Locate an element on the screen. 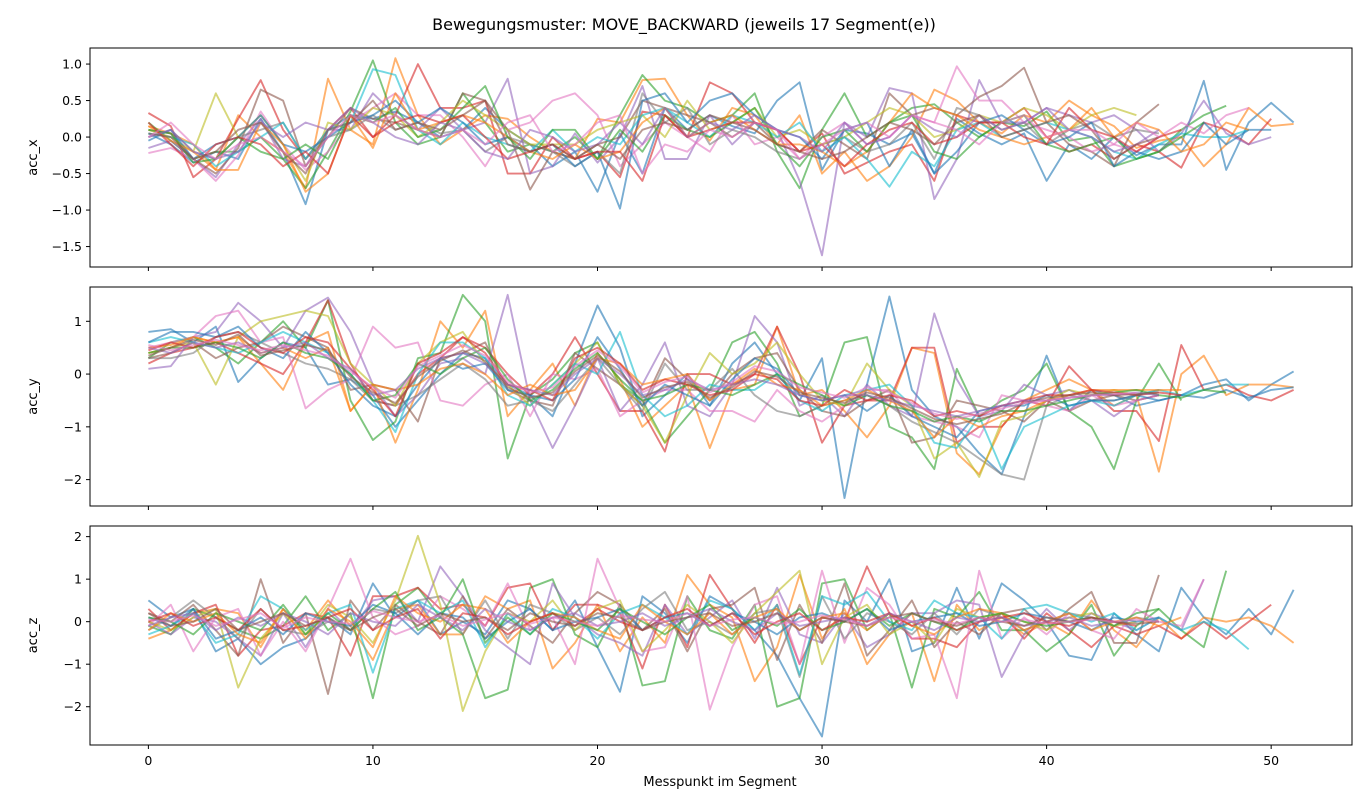  x-tick-label: 20 is located at coordinates (598, 760).